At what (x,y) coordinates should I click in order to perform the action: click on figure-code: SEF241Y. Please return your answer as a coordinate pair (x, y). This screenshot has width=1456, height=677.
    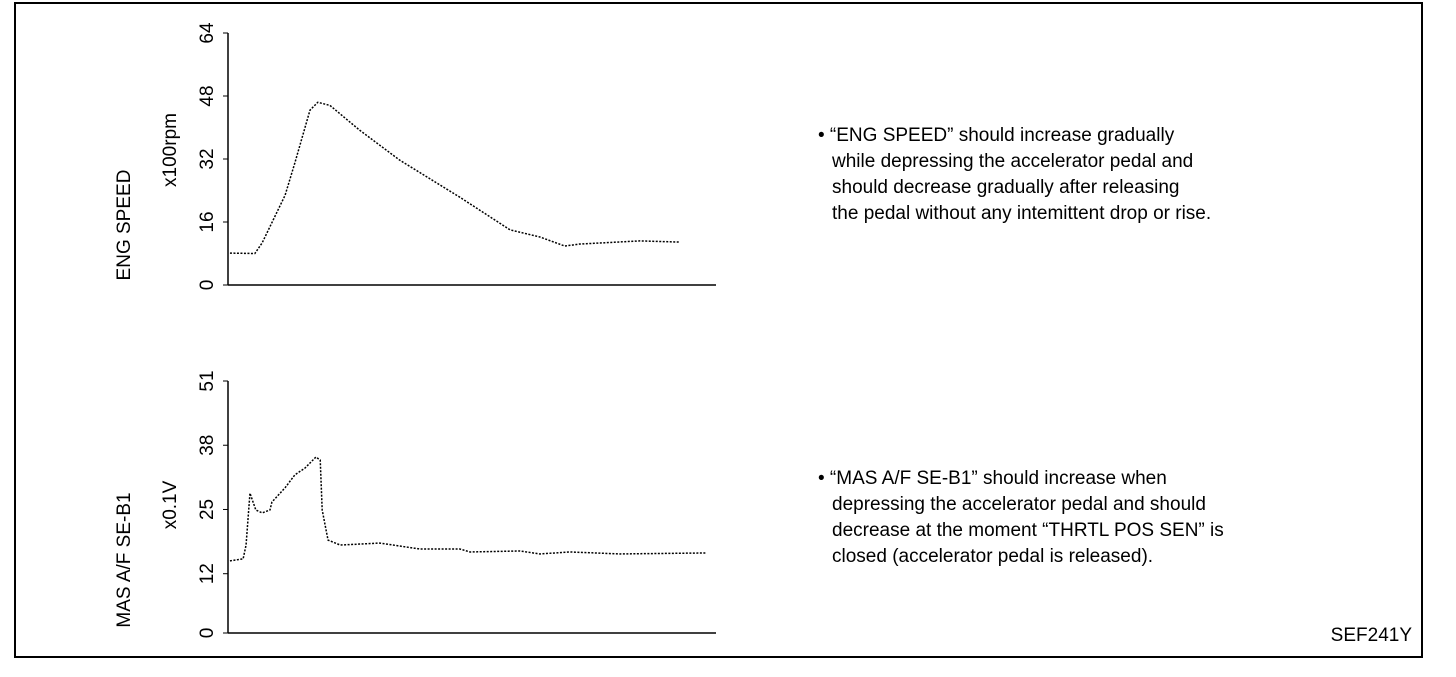
    Looking at the image, I should click on (1372, 635).